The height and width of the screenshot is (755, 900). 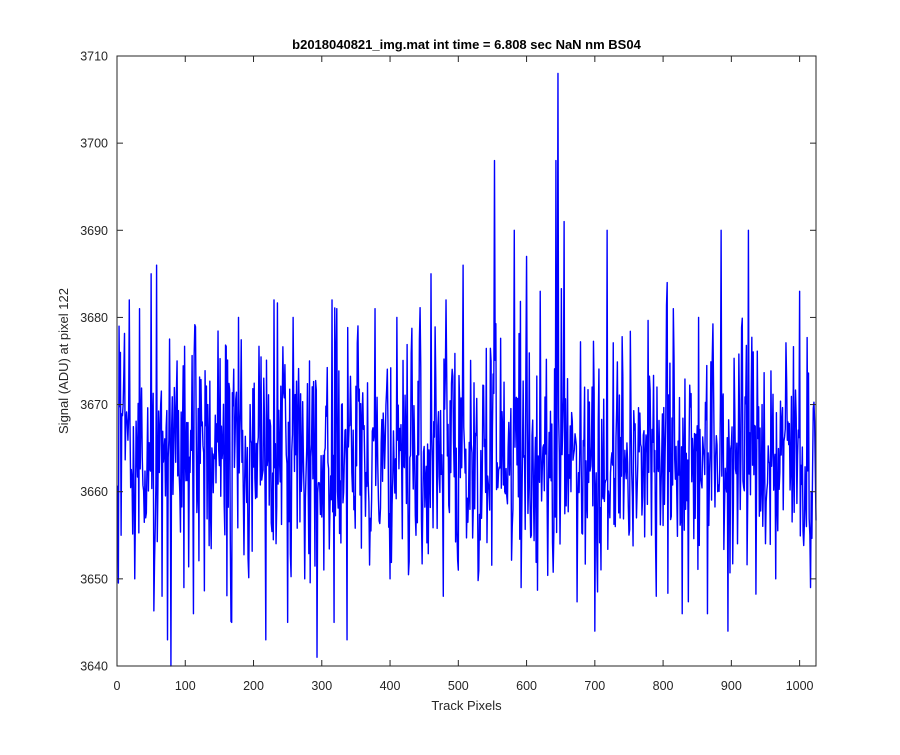 What do you see at coordinates (94, 579) in the screenshot?
I see `y-tick-label: 3650` at bounding box center [94, 579].